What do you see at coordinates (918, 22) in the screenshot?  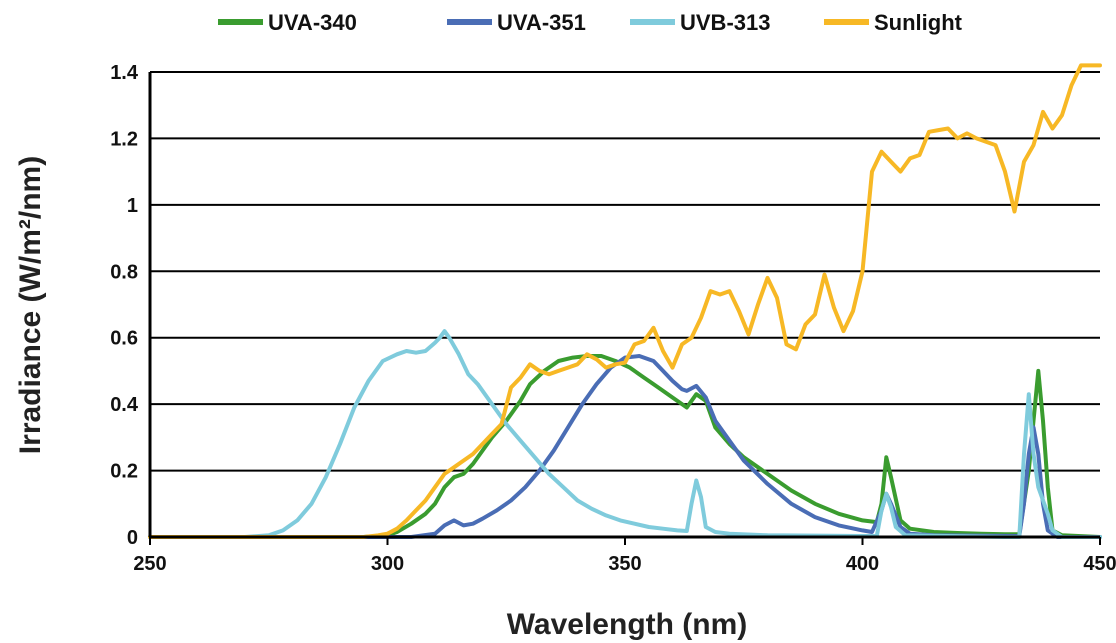 I see `legend-label-sunlight: Sunlight` at bounding box center [918, 22].